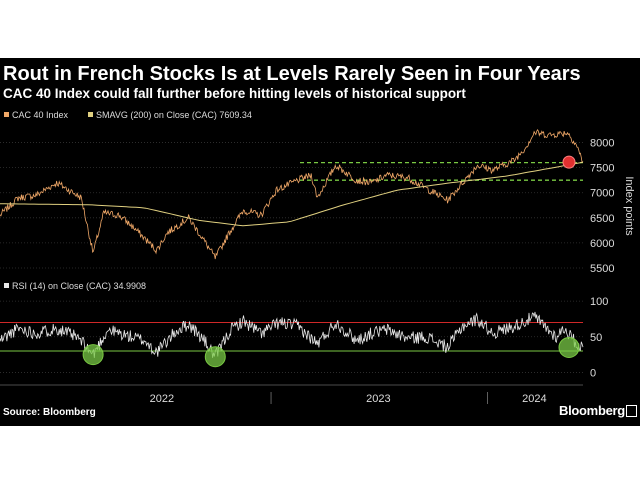 The image size is (640, 480). I want to click on price-y-tick-label: 5500, so click(602, 269).